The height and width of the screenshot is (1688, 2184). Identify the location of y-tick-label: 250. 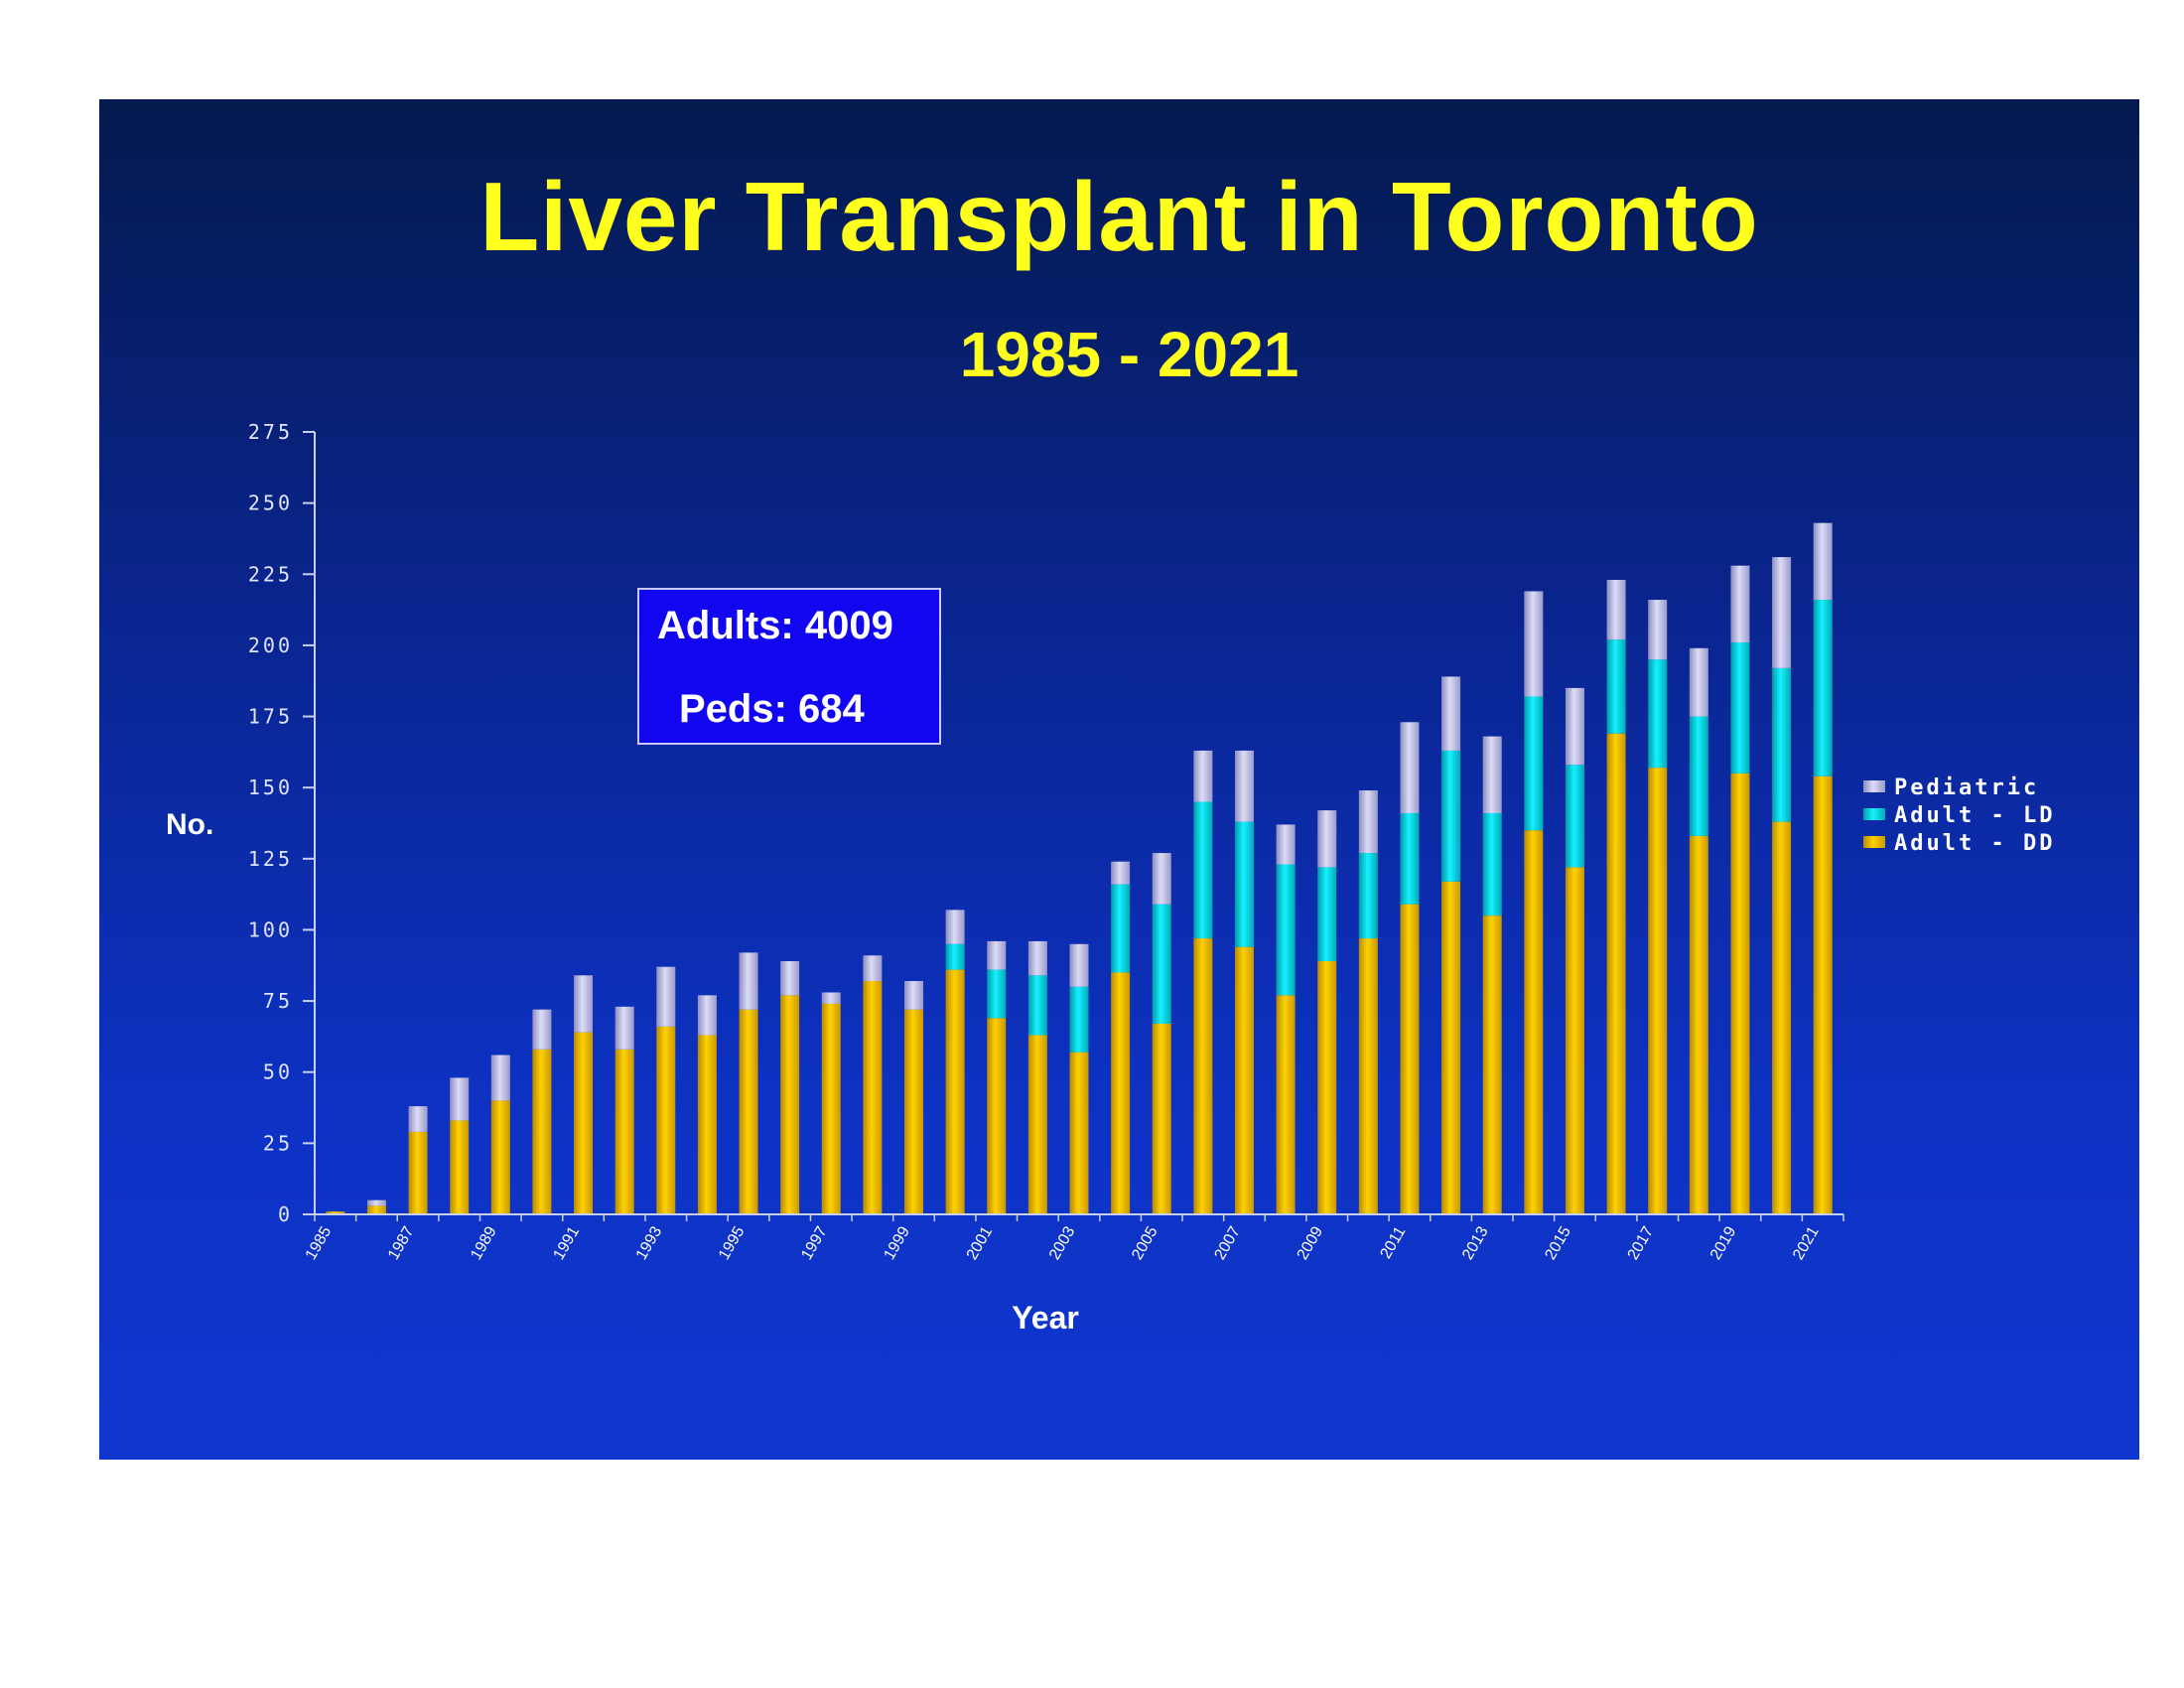
(270, 503).